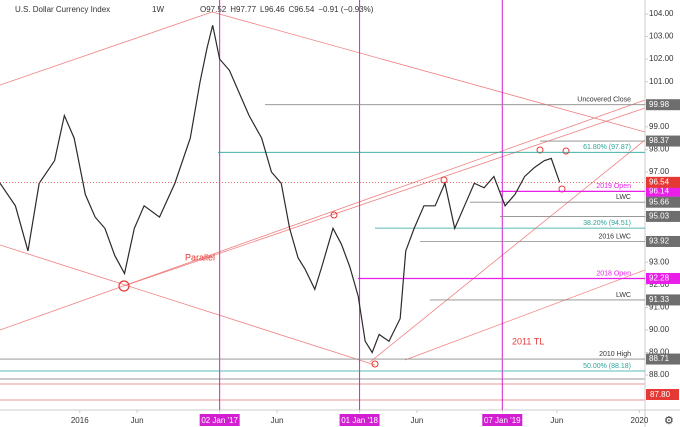 The height and width of the screenshot is (427, 680). I want to click on y-tick-label: 92.00, so click(659, 284).